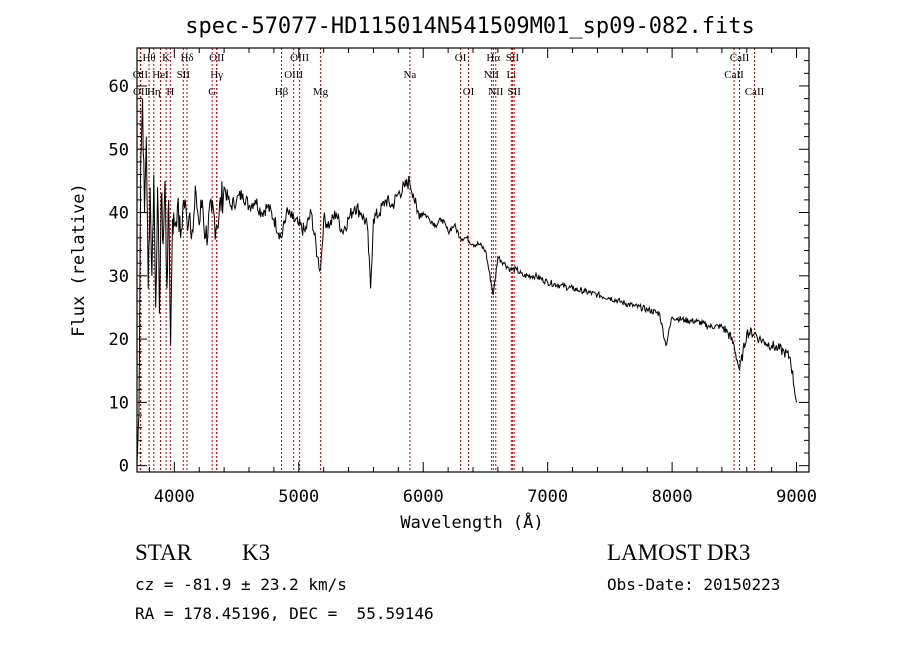  Describe the element at coordinates (119, 150) in the screenshot. I see `y-tick-label: 50` at that location.